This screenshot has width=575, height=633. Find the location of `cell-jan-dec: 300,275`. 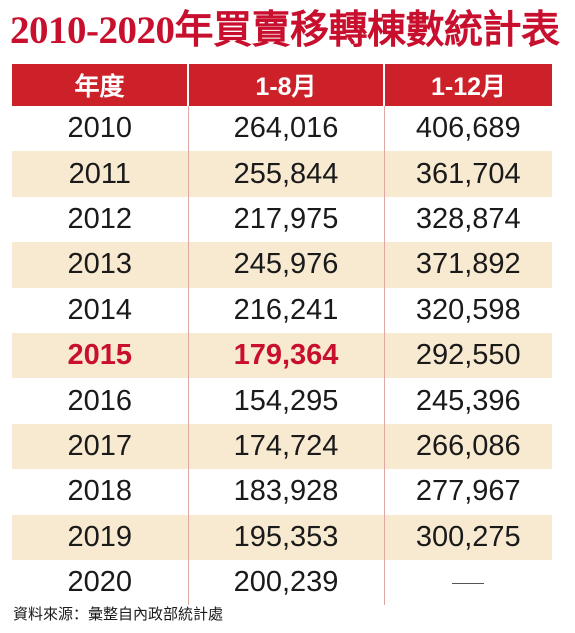

cell-jan-dec: 300,275 is located at coordinates (467, 537).